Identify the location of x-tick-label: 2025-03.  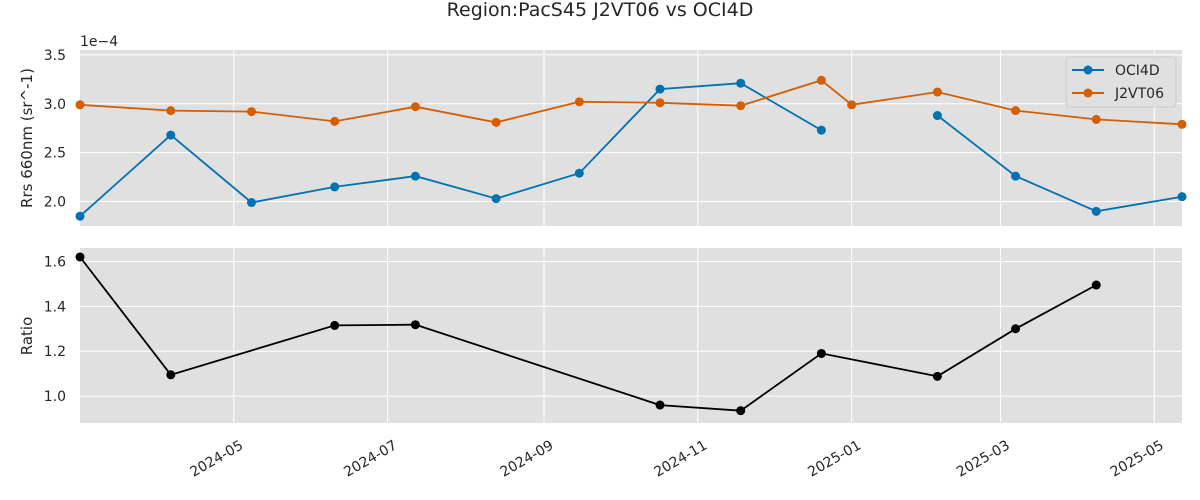
(983, 459).